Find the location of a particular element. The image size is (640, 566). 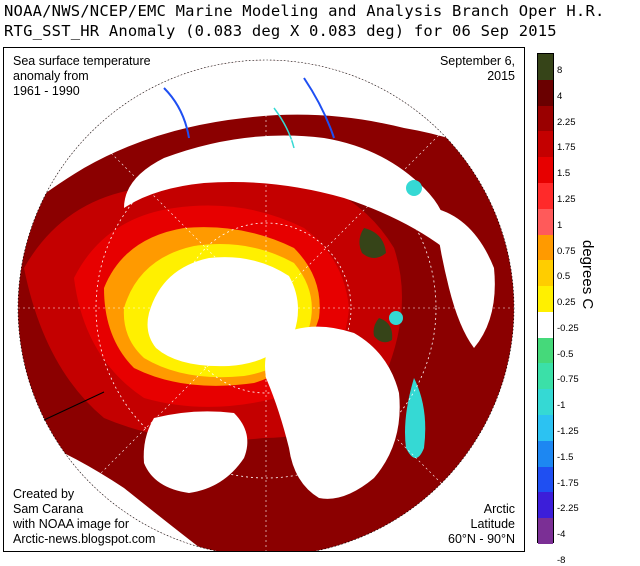

lena-river is located at coordinates (284, 128).